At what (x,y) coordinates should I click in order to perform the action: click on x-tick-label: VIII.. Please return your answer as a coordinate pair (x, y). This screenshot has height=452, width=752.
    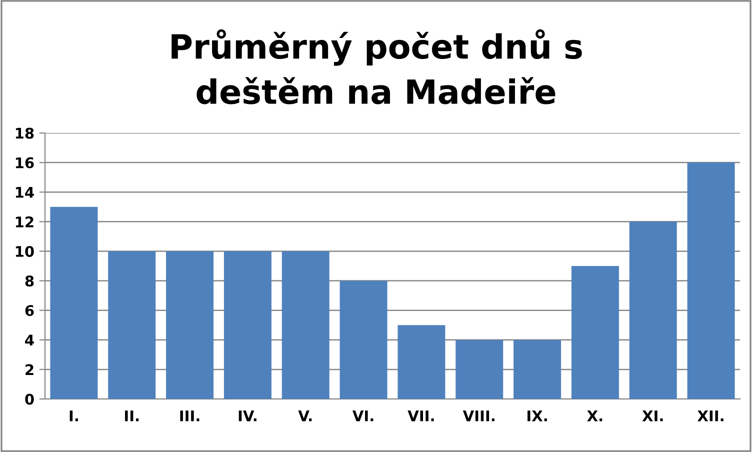
    Looking at the image, I should click on (478, 416).